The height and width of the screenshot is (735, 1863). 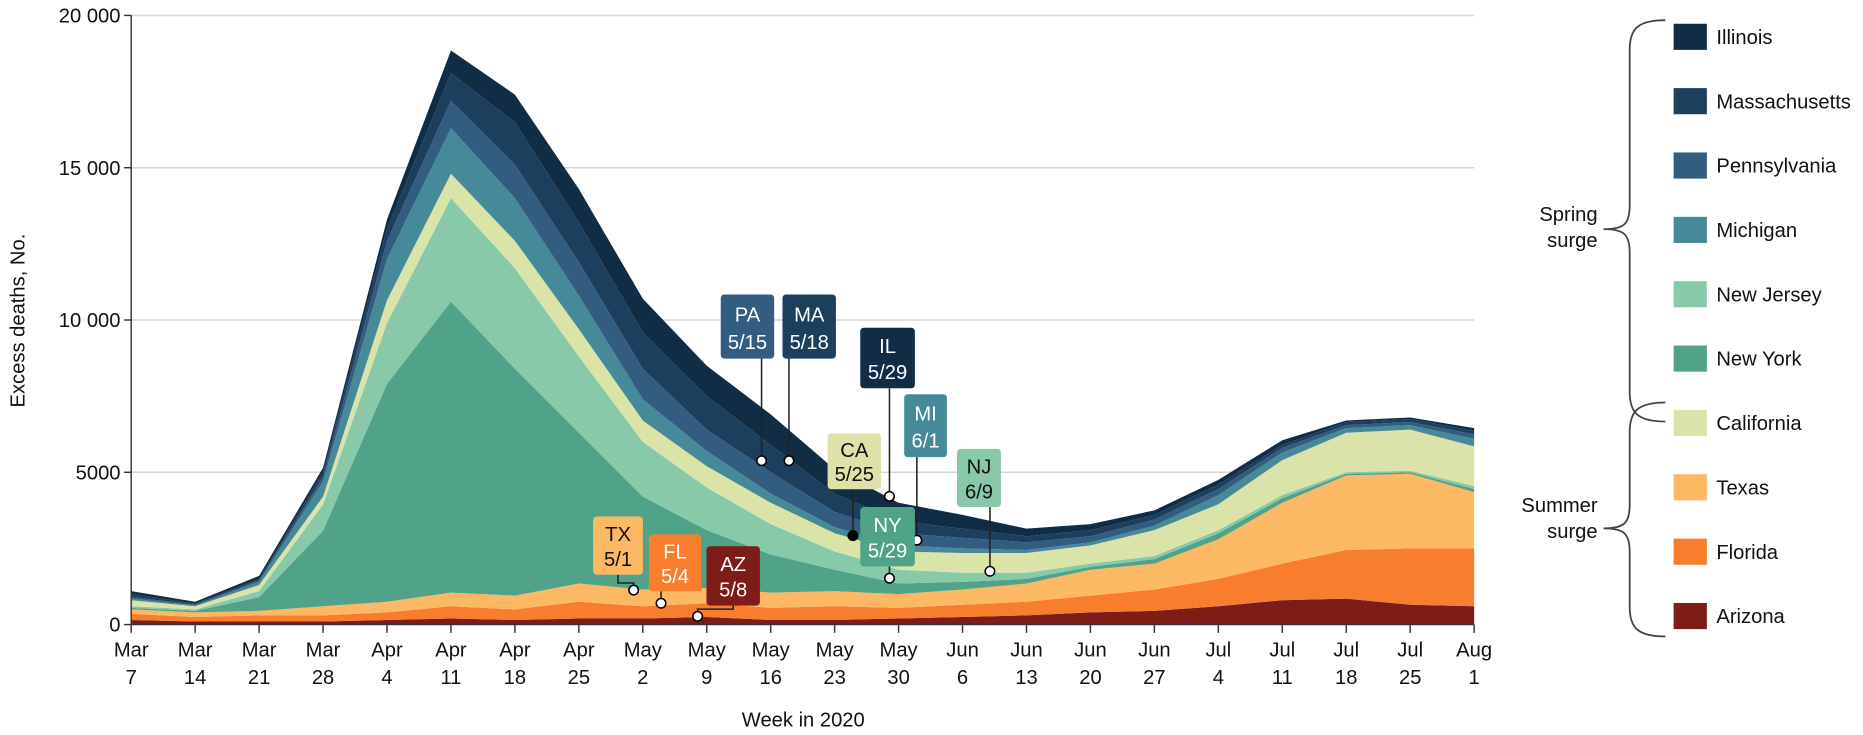 I want to click on annotation-ny: NY 5/29, so click(x=887, y=545).